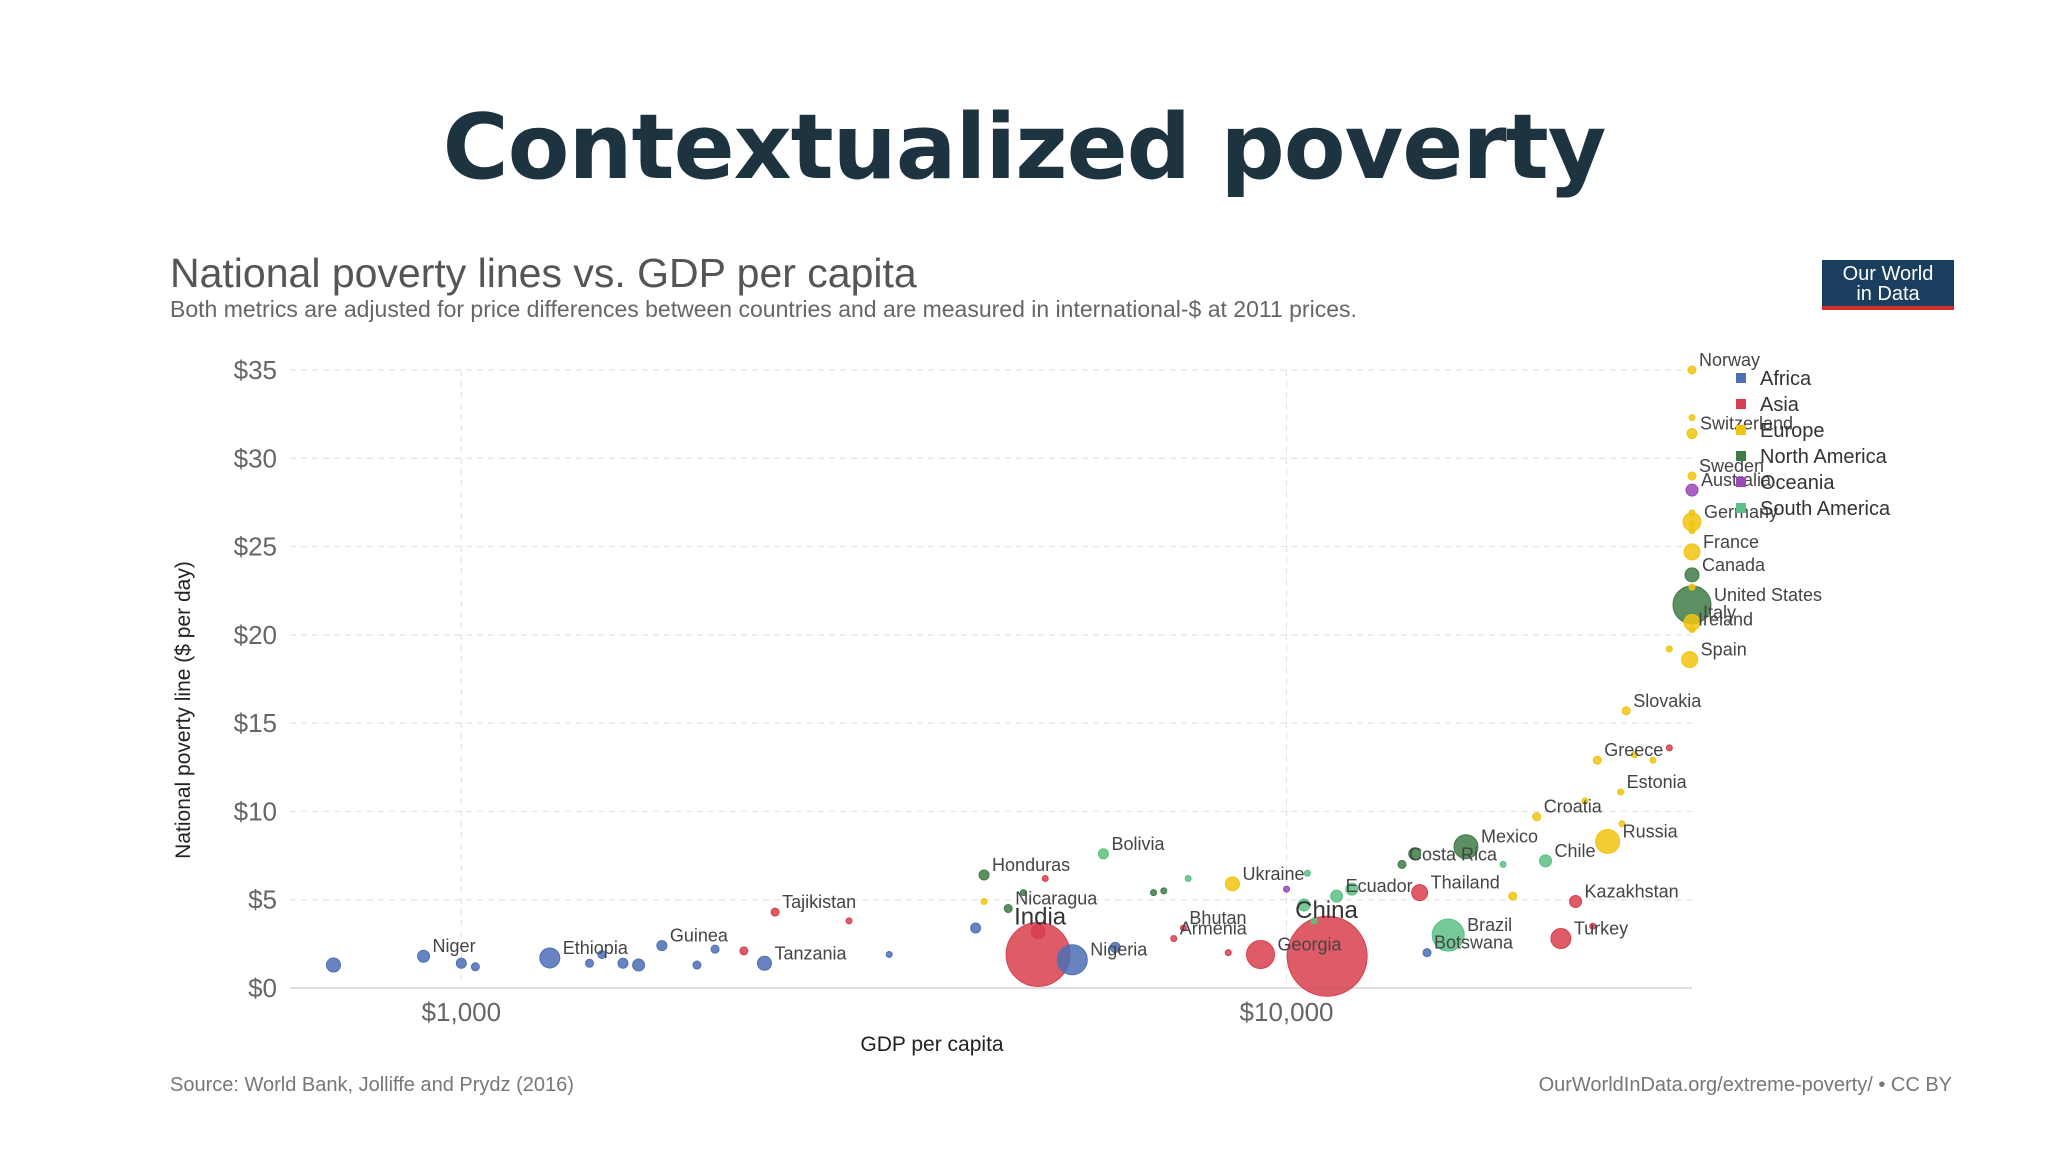  I want to click on point-label: Sweden, so click(1731, 466).